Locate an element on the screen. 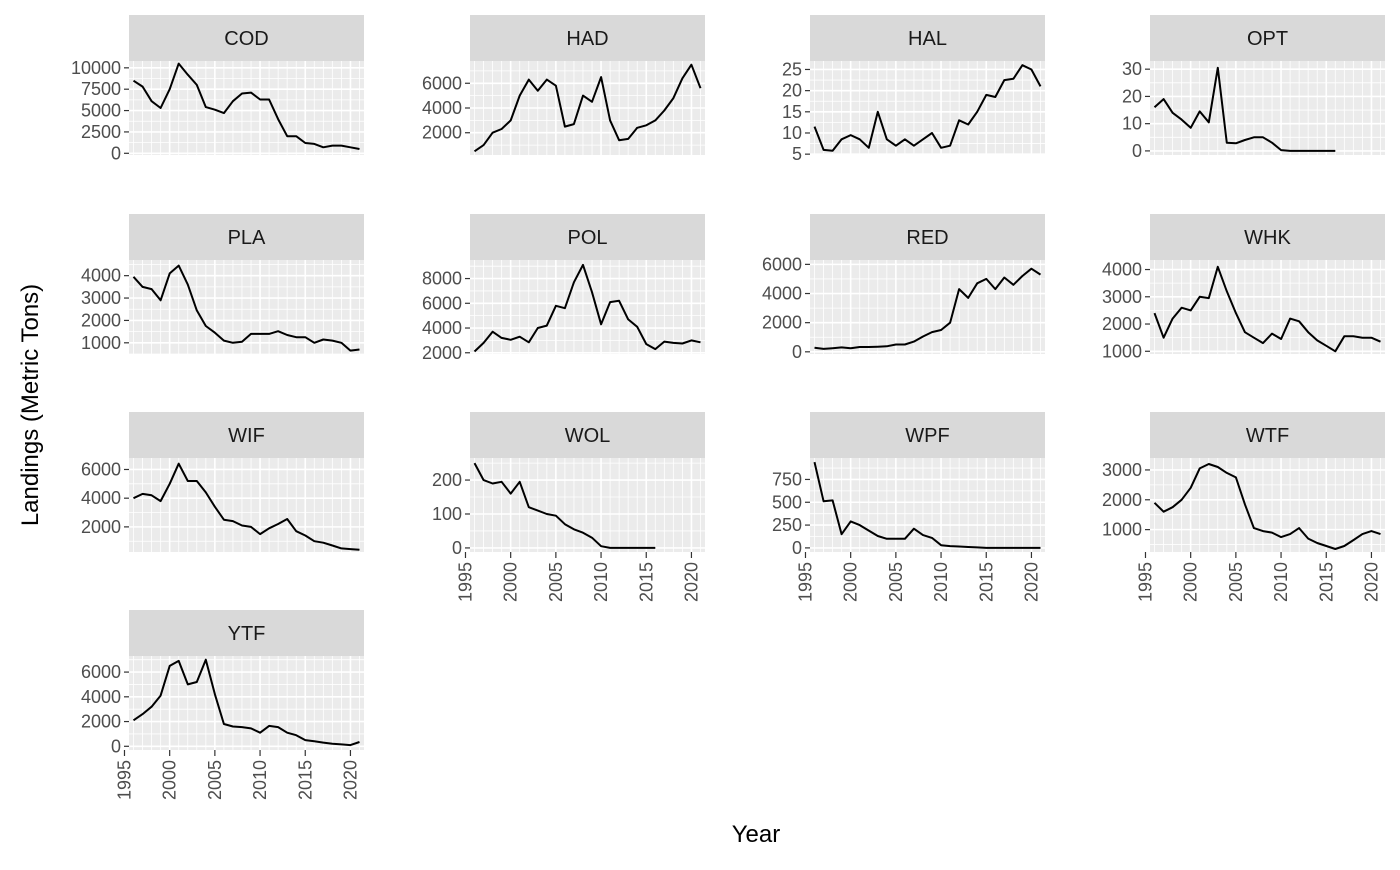 The image size is (1400, 870). x-tick-label-ytf: 2010 is located at coordinates (260, 780).